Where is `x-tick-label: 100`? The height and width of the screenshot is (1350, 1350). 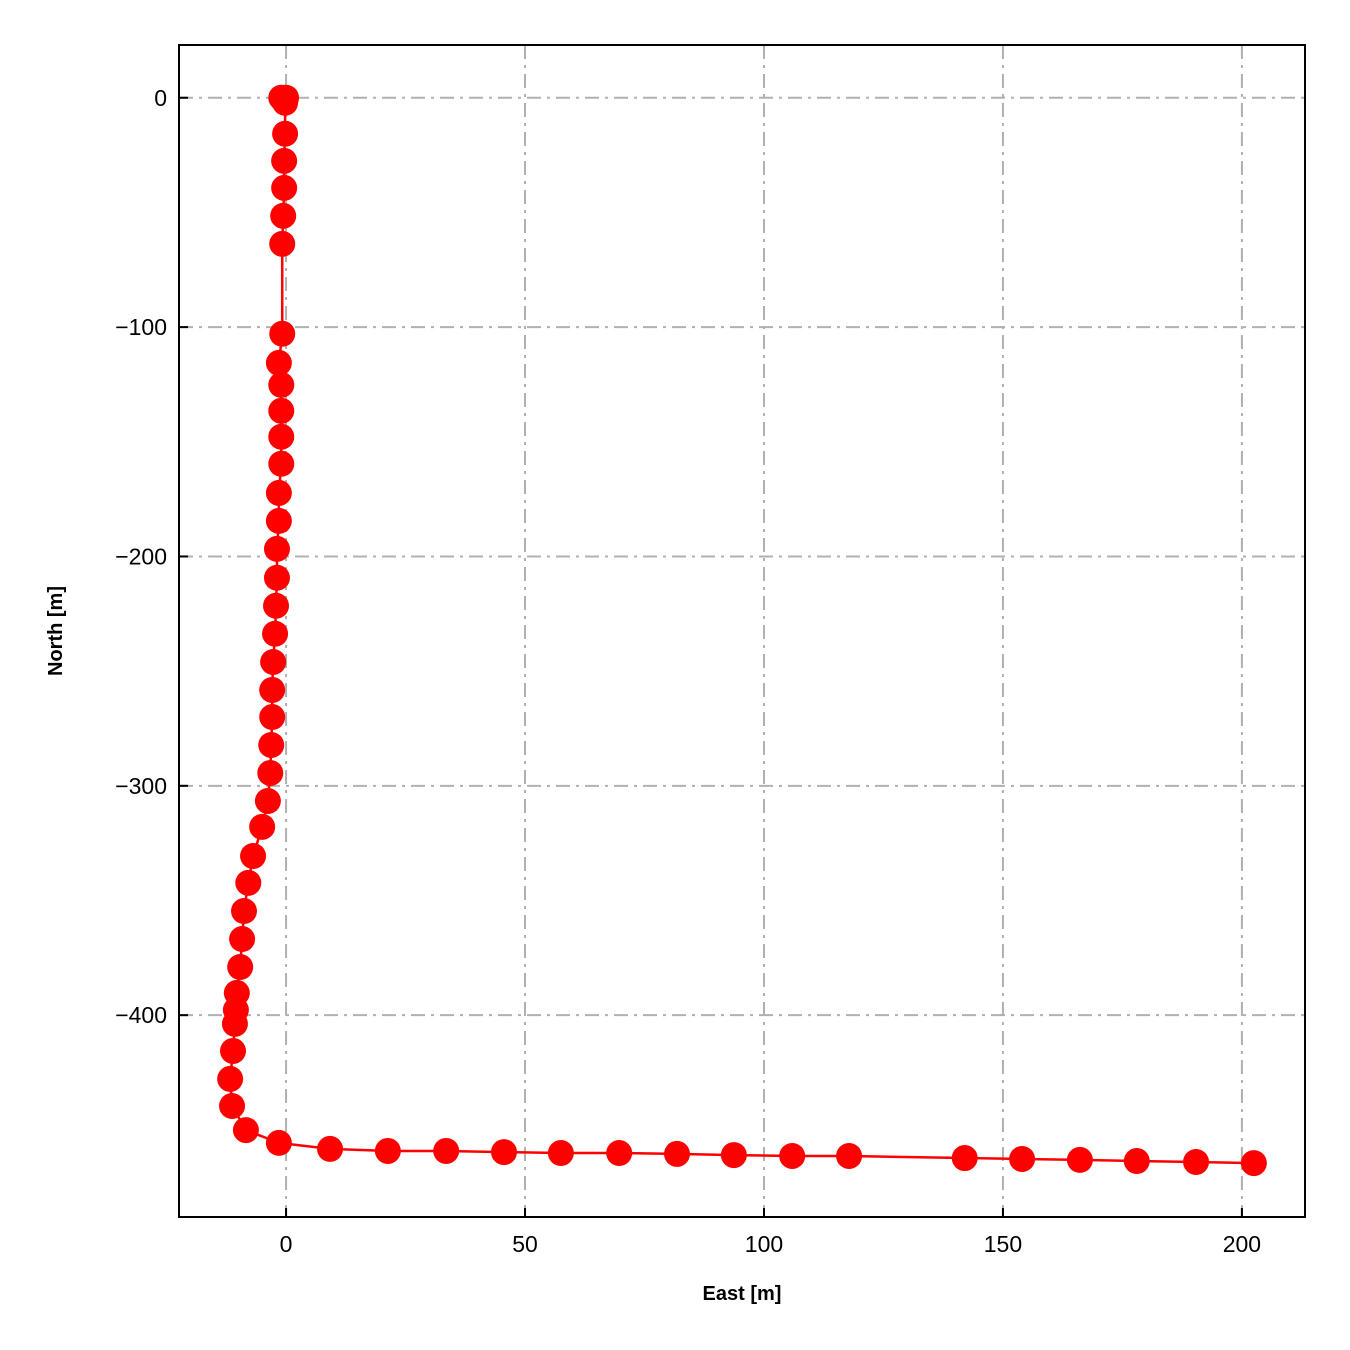
x-tick-label: 100 is located at coordinates (764, 1244).